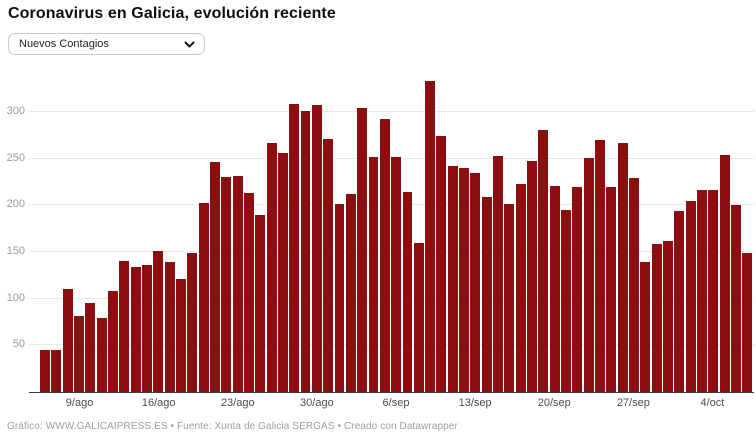 This screenshot has height=447, width=756. I want to click on gridline, so click(391, 111).